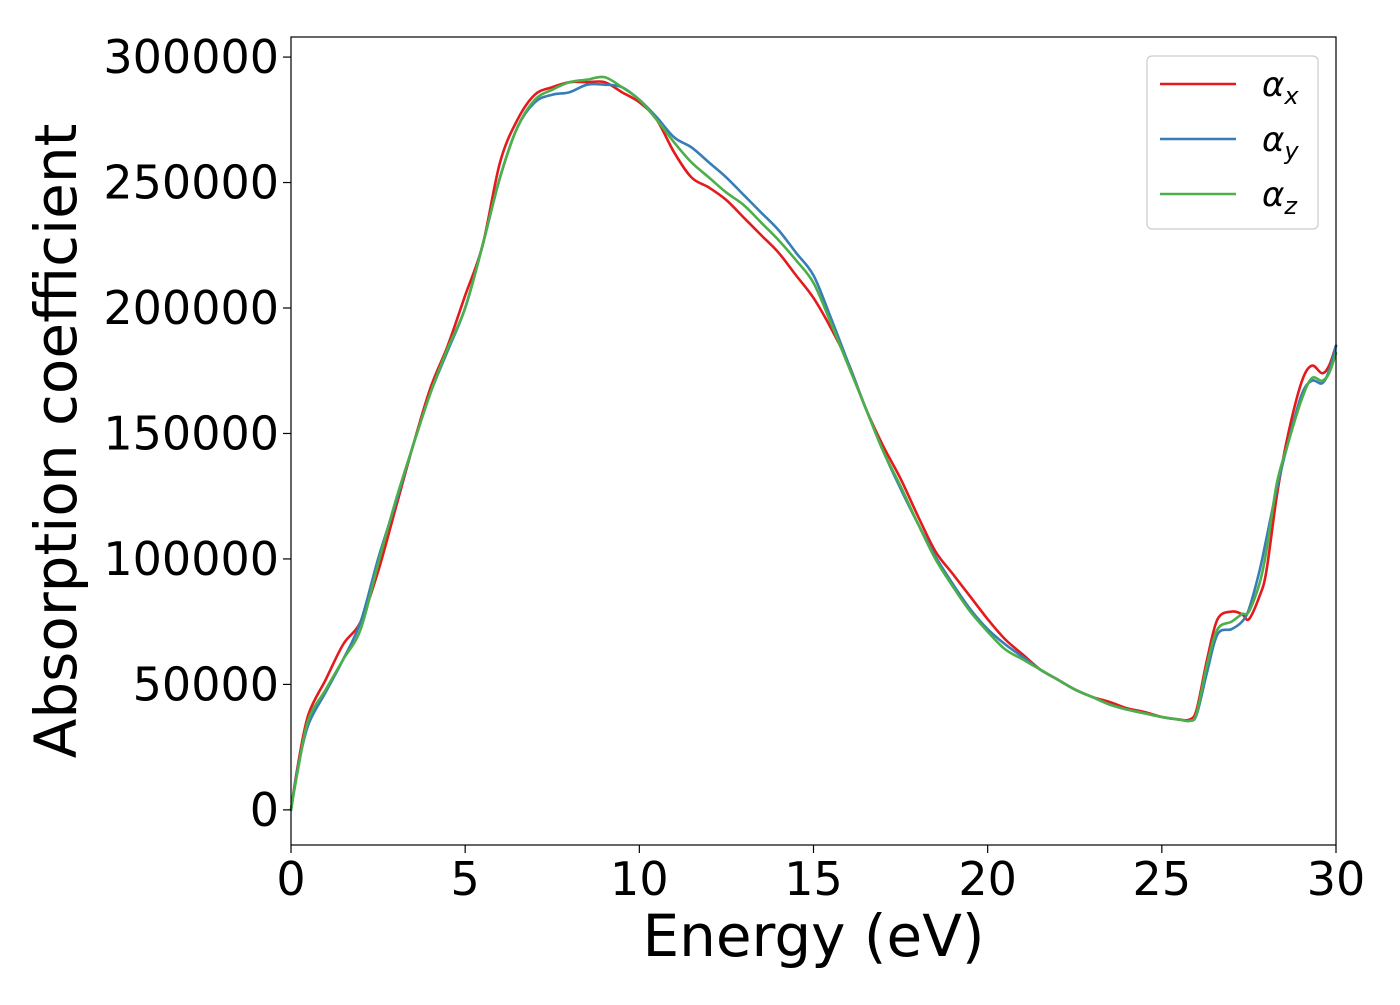 This screenshot has width=1400, height=1005. What do you see at coordinates (1291, 151) in the screenshot?
I see `legend-label-subscript: y` at bounding box center [1291, 151].